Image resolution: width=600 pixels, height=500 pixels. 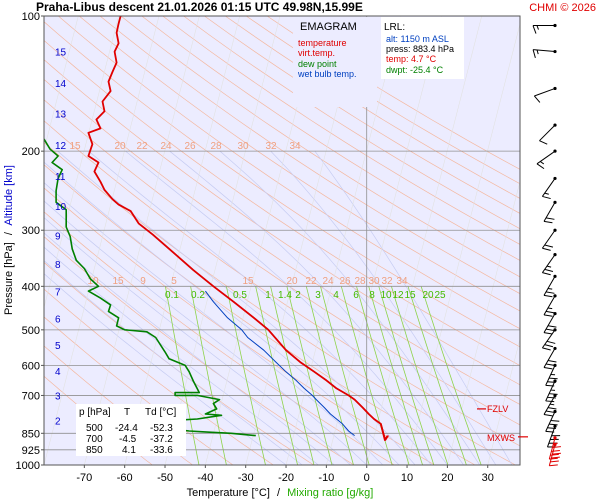 What do you see at coordinates (9, 195) in the screenshot?
I see `ylabel-altitude: Altitude [km]` at bounding box center [9, 195].